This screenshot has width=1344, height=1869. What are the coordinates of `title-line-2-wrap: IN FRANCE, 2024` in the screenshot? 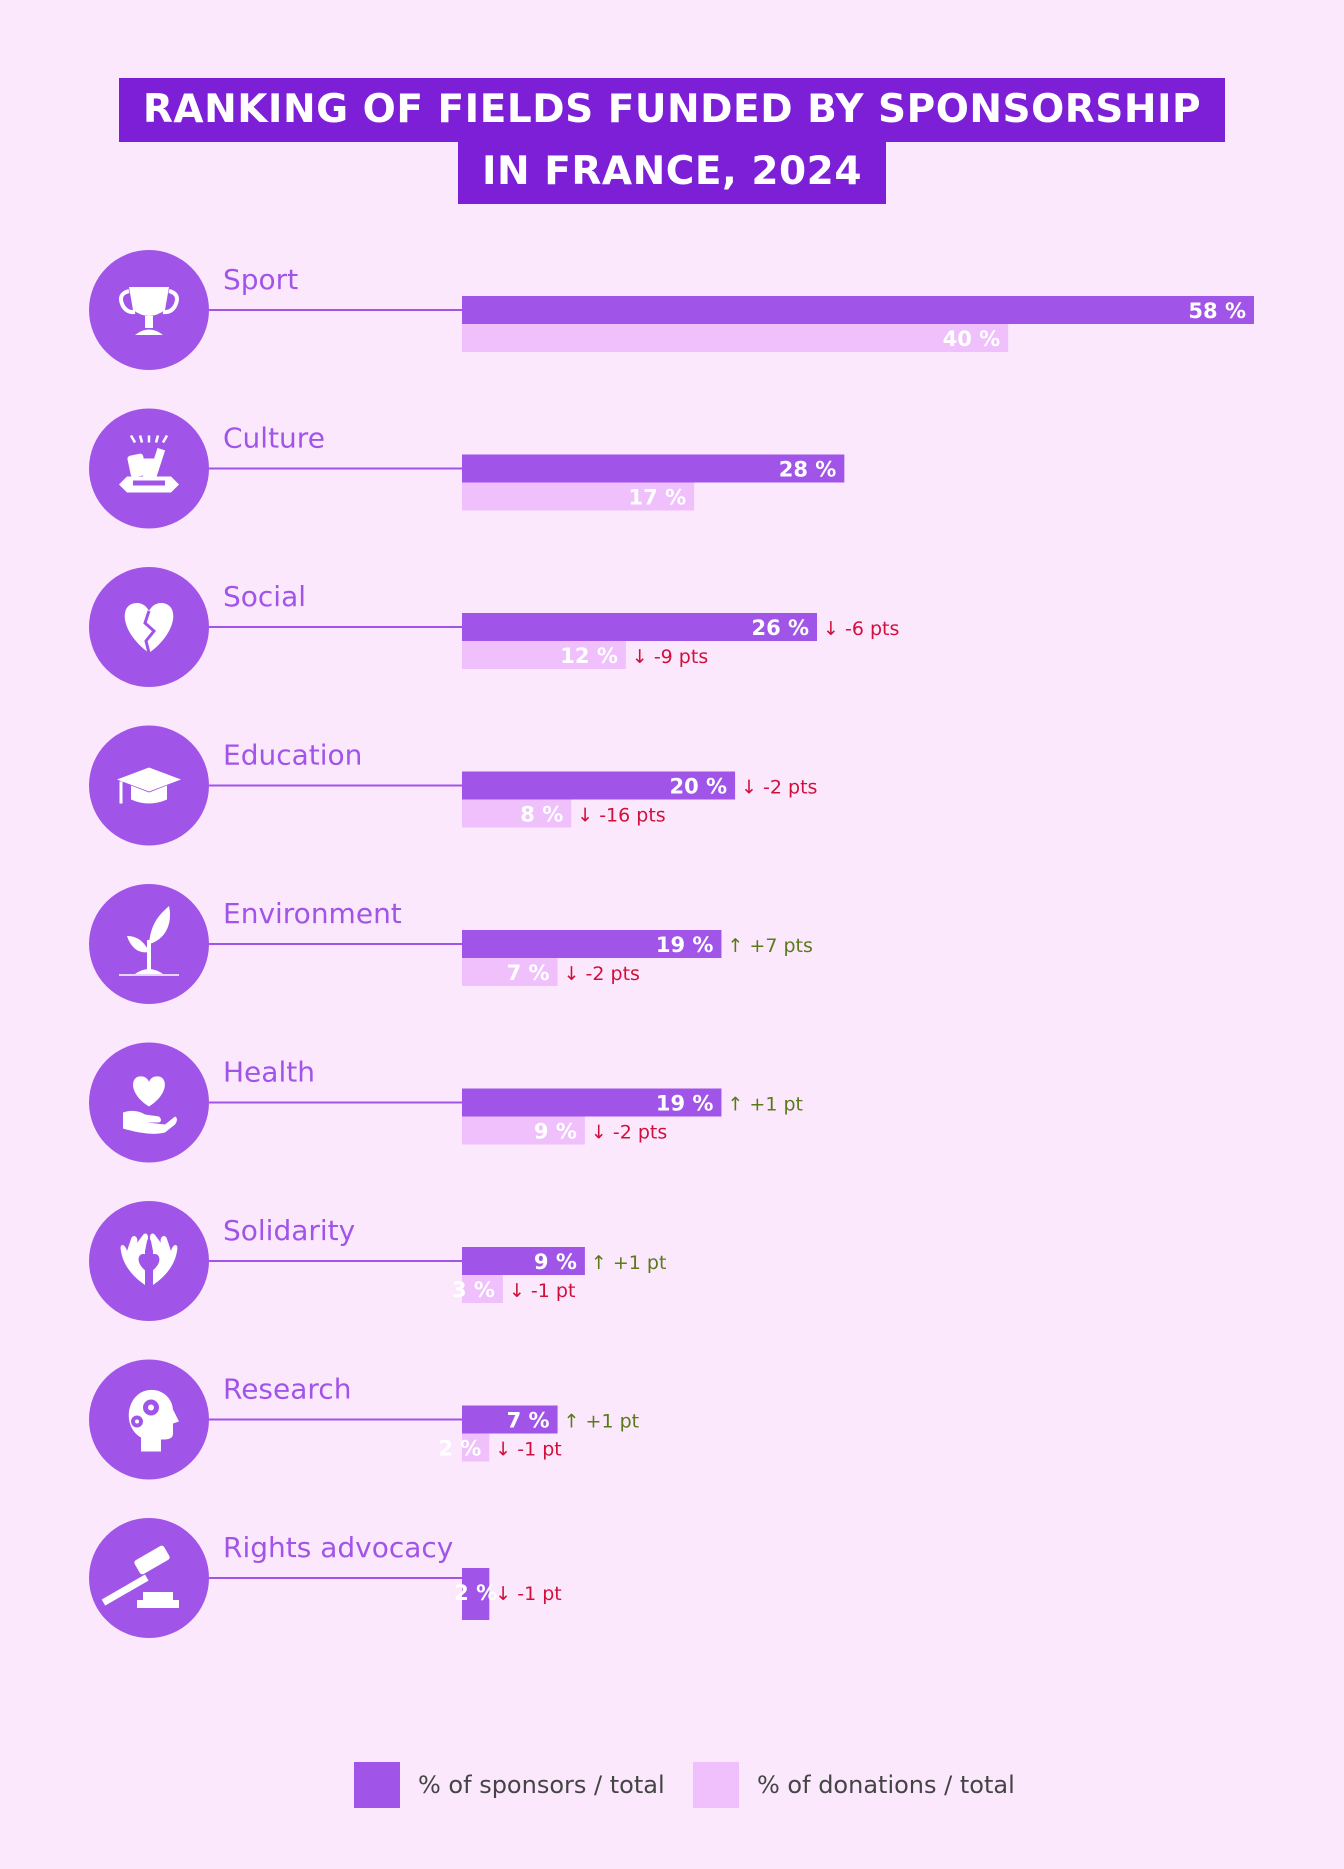 It's located at (672, 172).